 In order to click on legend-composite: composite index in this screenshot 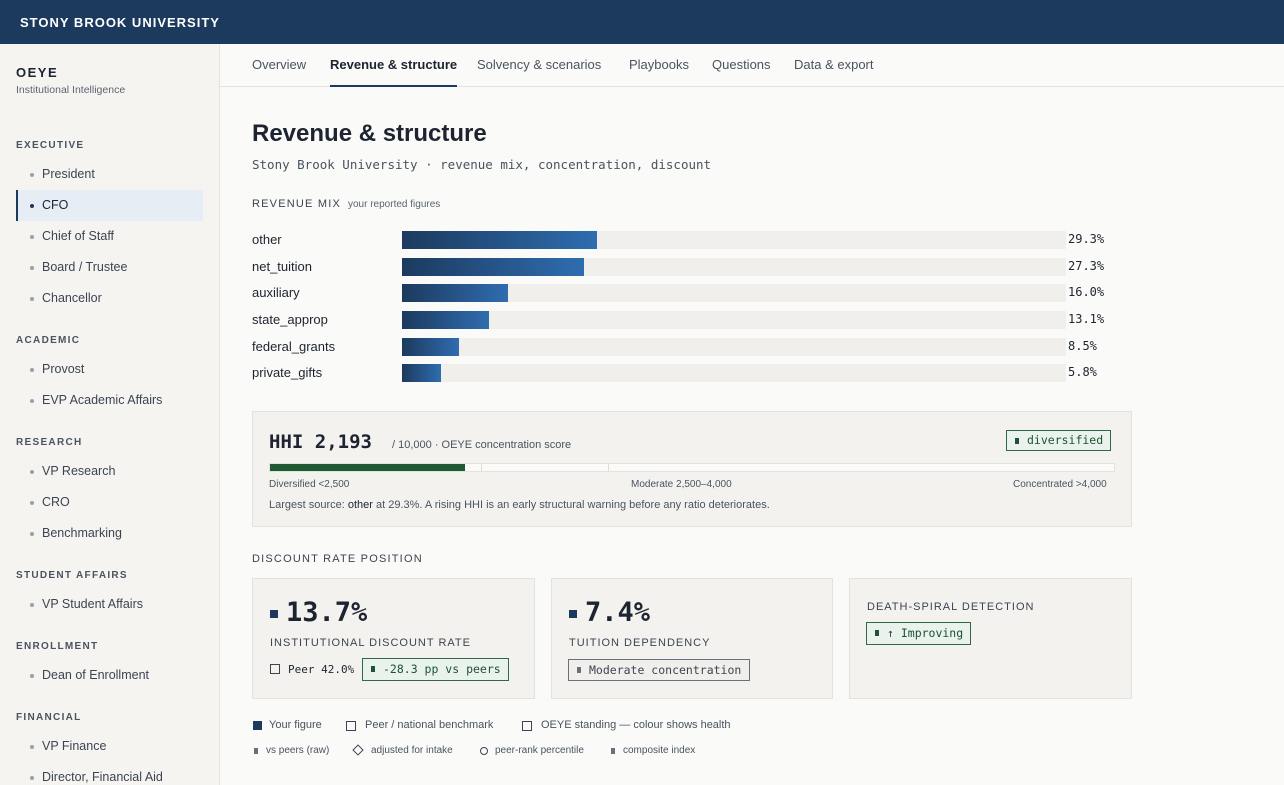, I will do `click(659, 750)`.